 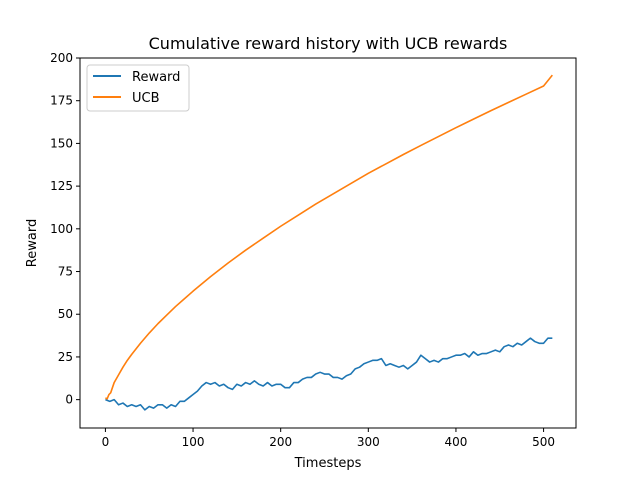 What do you see at coordinates (156, 77) in the screenshot?
I see `legend-label-reward: Reward` at bounding box center [156, 77].